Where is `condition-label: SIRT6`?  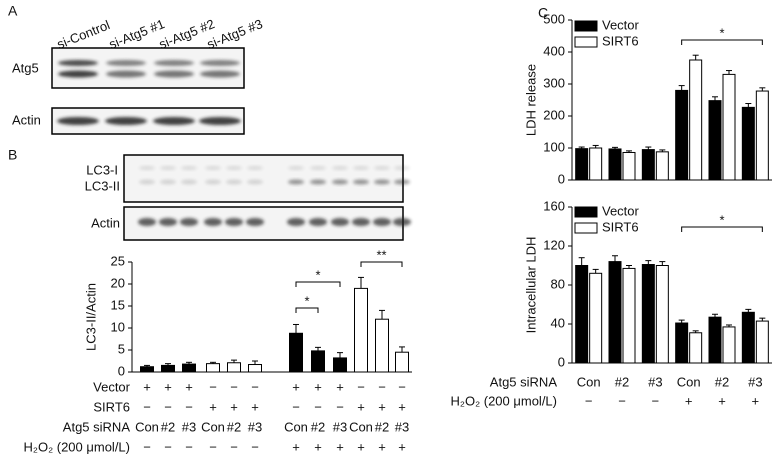 condition-label: SIRT6 is located at coordinates (111, 406).